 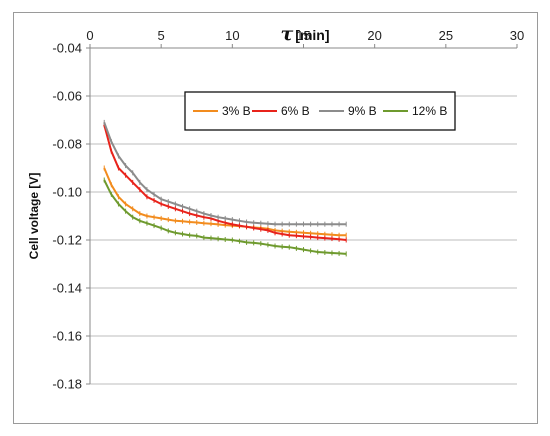 I want to click on legend-label: 6% B, so click(x=295, y=111).